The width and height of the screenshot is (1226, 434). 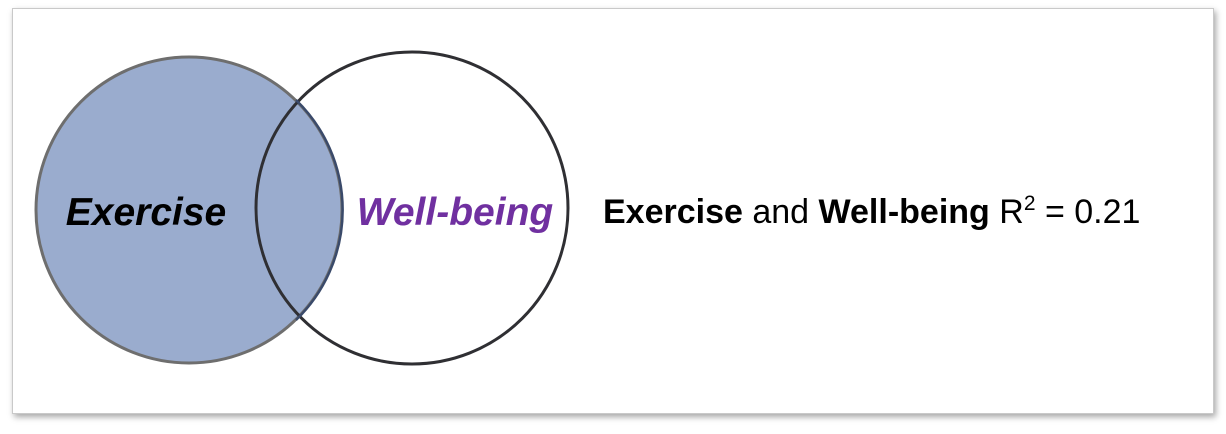 What do you see at coordinates (1017, 211) in the screenshot?
I see `r-squared-symbol: R2` at bounding box center [1017, 211].